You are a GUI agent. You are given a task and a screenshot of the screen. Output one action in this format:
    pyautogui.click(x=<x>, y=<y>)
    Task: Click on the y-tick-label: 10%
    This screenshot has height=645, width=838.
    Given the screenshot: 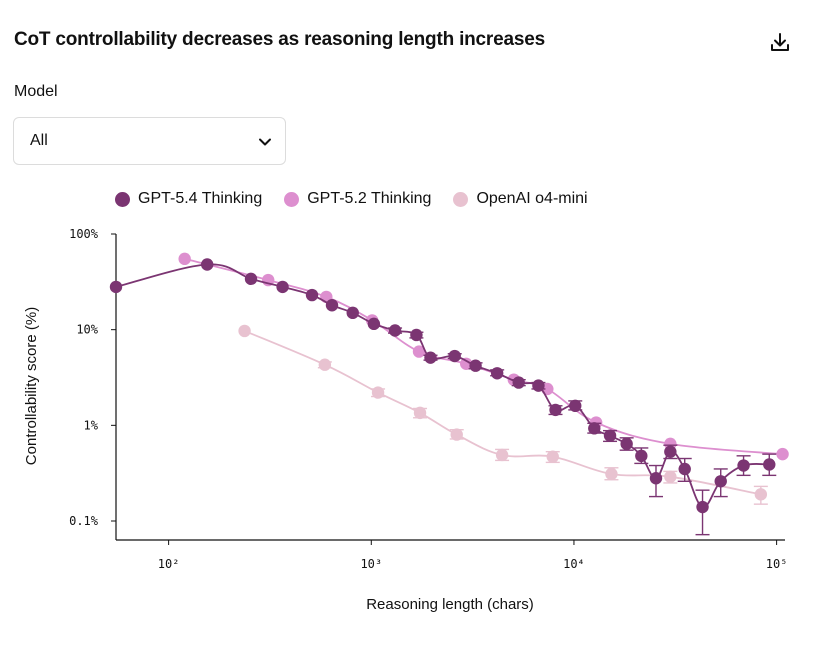 What is the action you would take?
    pyautogui.click(x=87, y=330)
    